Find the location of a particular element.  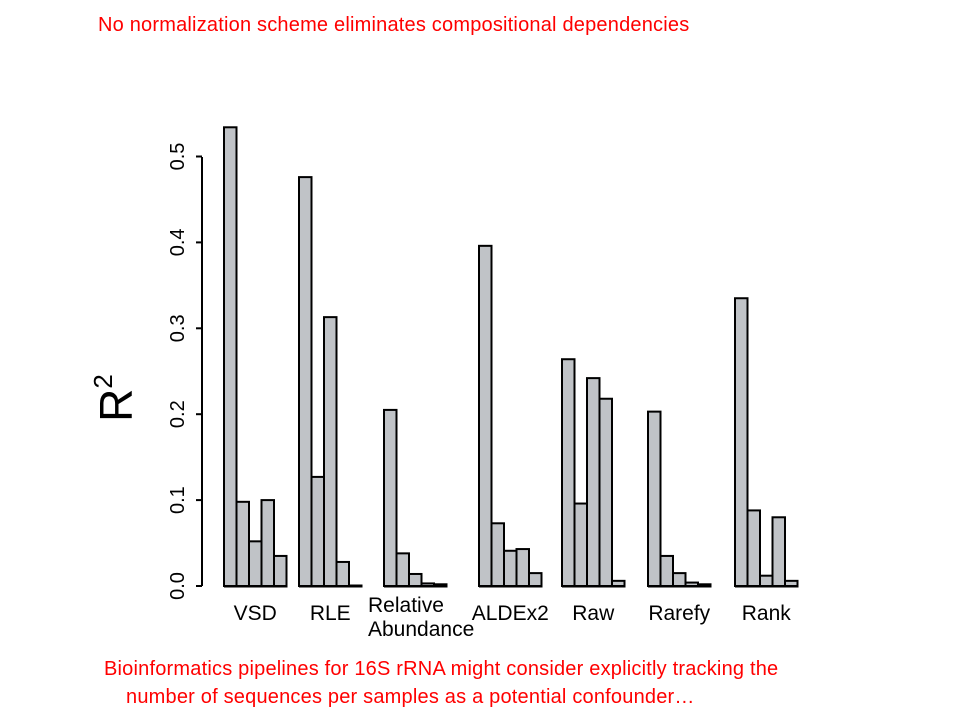

y-tick-label: 0.1 is located at coordinates (178, 500).